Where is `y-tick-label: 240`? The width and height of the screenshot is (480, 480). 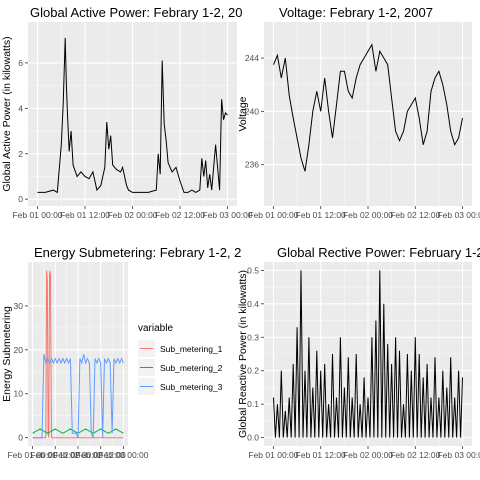 y-tick-label: 240 is located at coordinates (252, 111).